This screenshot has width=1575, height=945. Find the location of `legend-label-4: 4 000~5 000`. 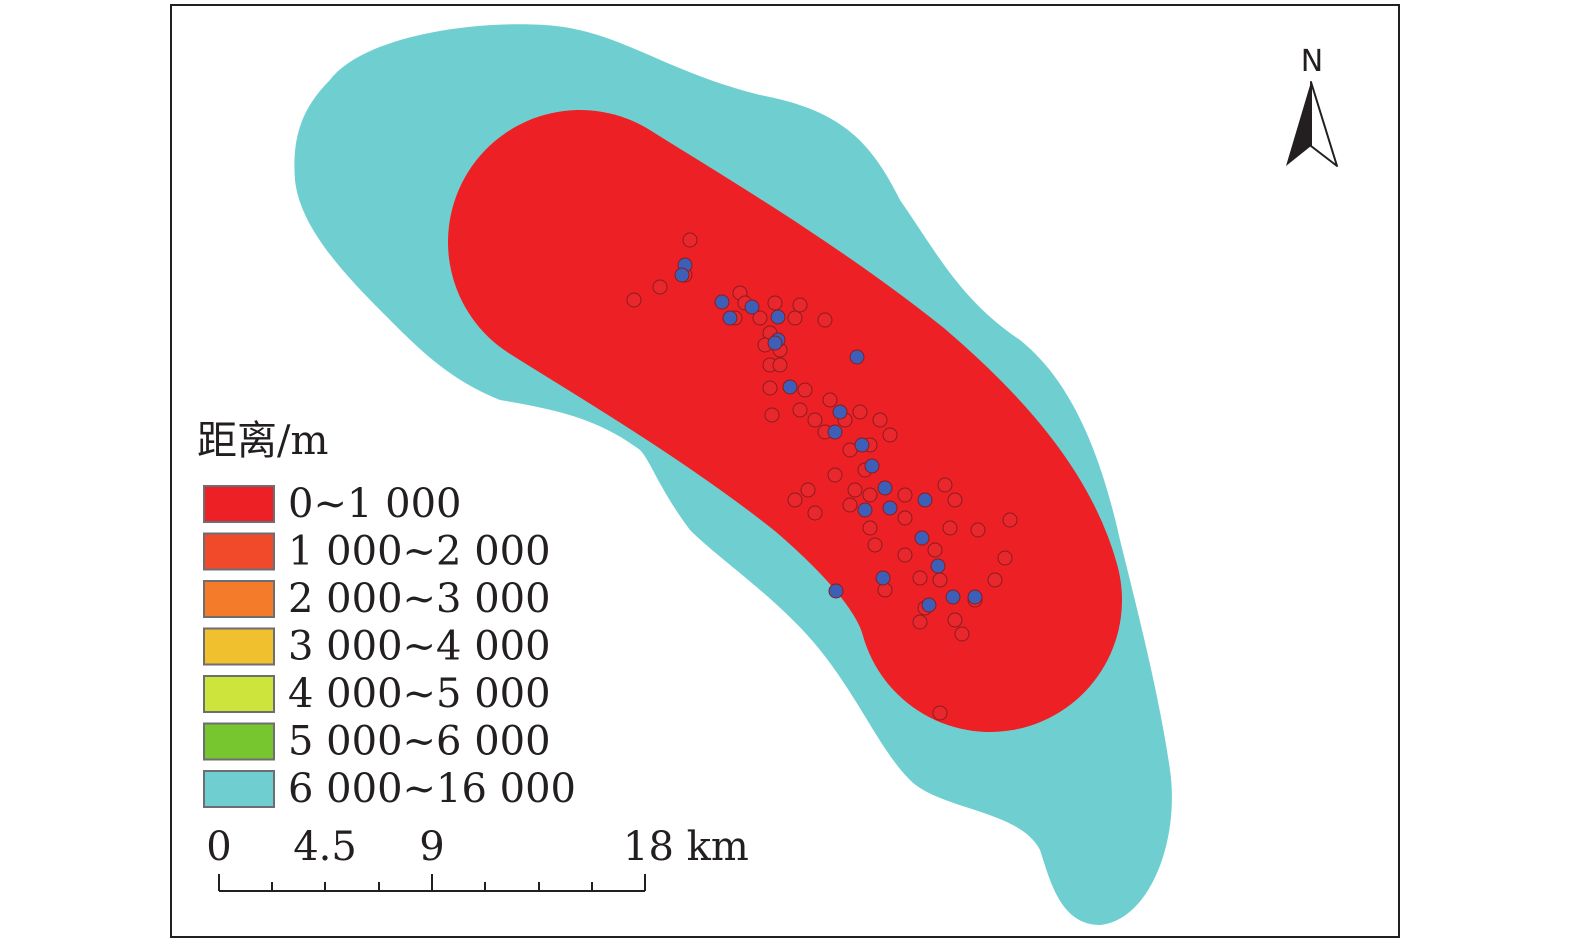

legend-label-4: 4 000~5 000 is located at coordinates (419, 694).